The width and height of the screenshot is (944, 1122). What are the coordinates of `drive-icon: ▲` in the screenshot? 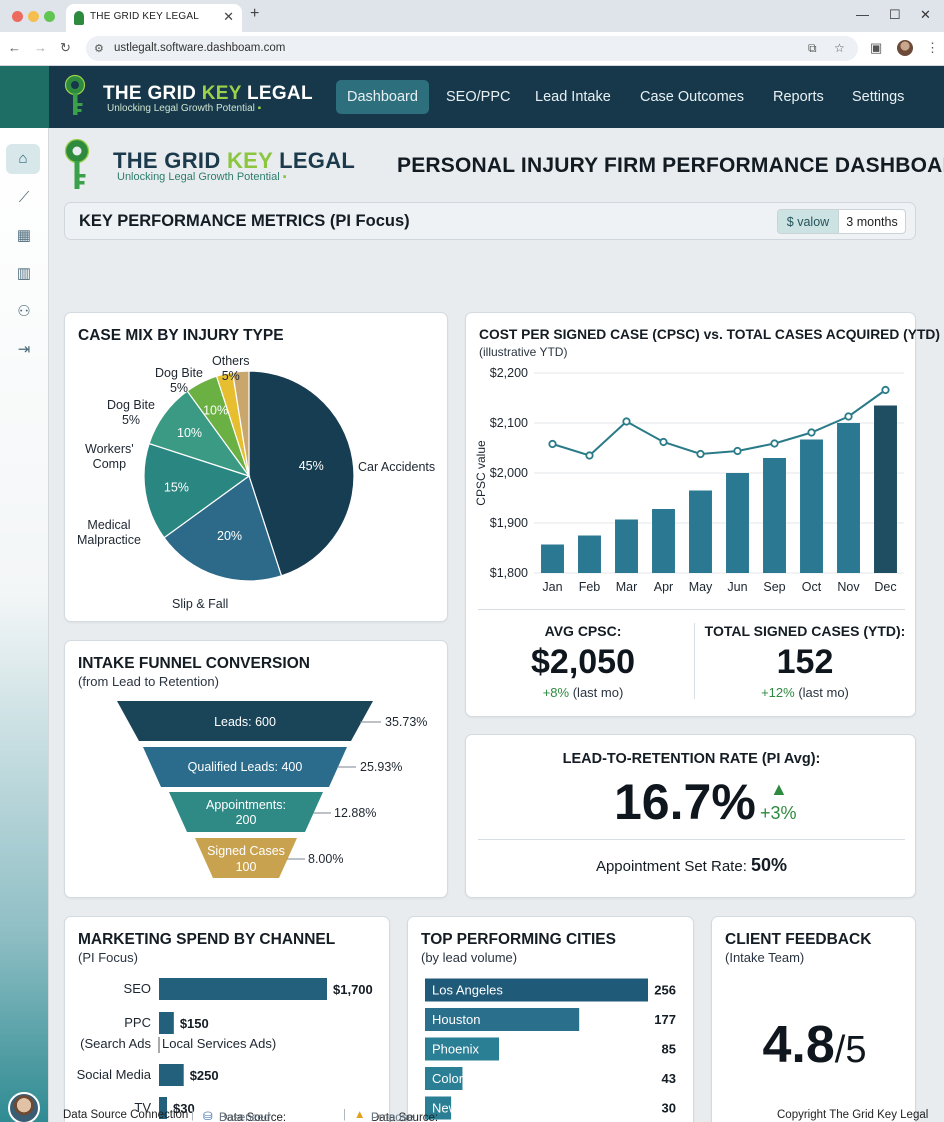 It's located at (360, 1115).